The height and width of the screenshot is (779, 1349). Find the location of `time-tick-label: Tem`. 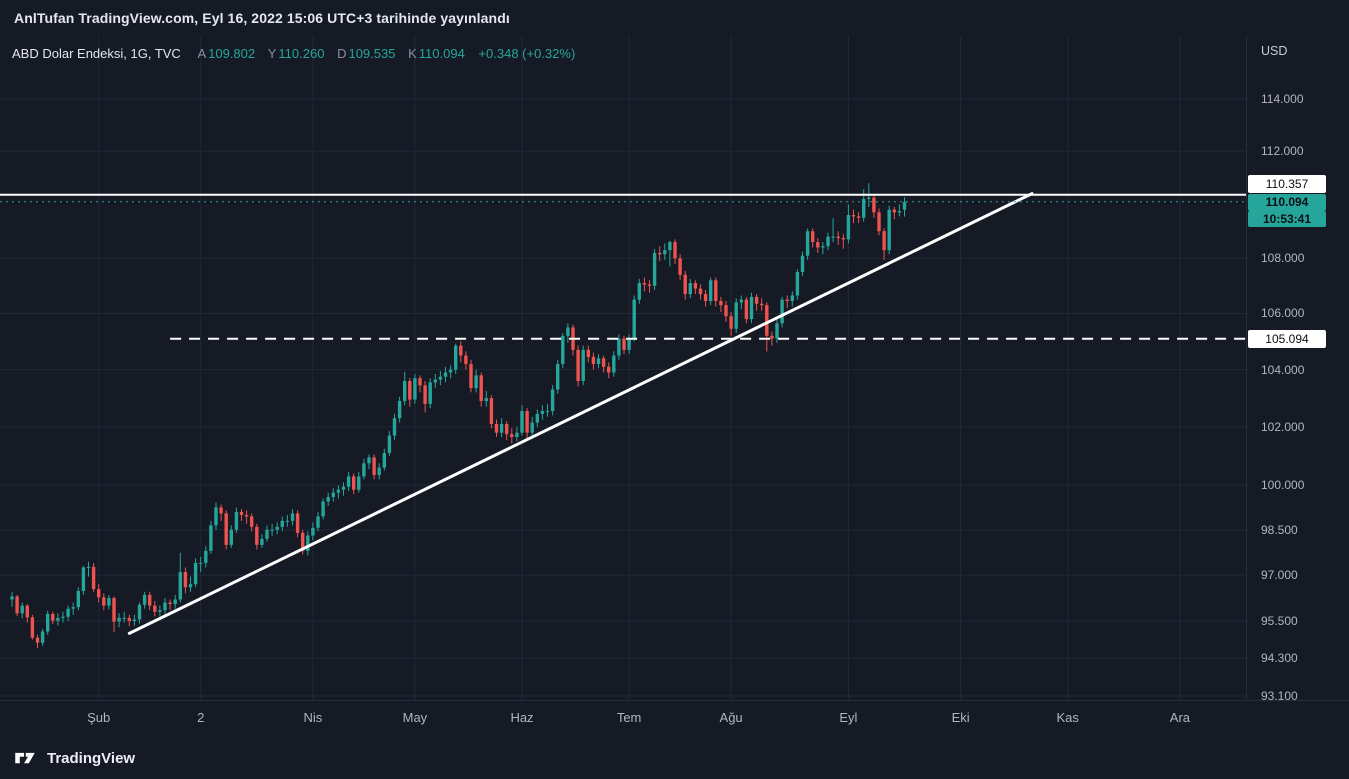

time-tick-label: Tem is located at coordinates (629, 717).